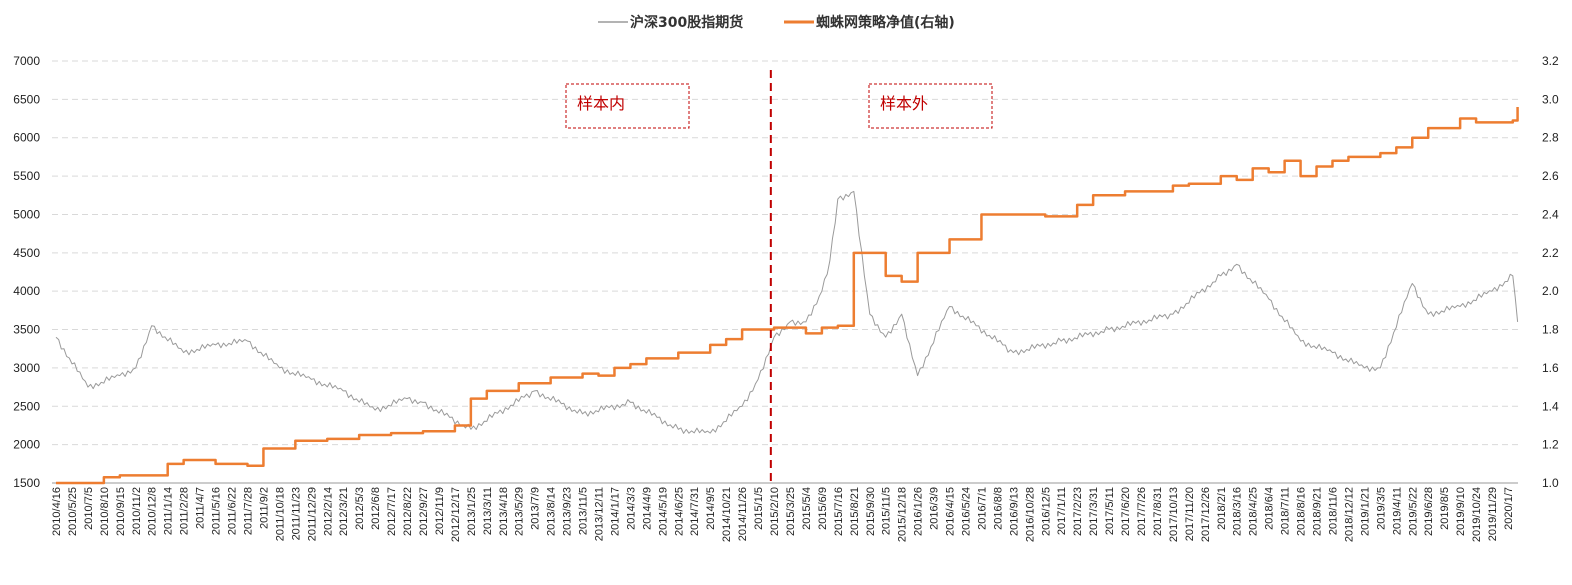 The image size is (1572, 585). Describe the element at coordinates (775, 511) in the screenshot. I see `x-tick-label: 2015/2/10` at that location.